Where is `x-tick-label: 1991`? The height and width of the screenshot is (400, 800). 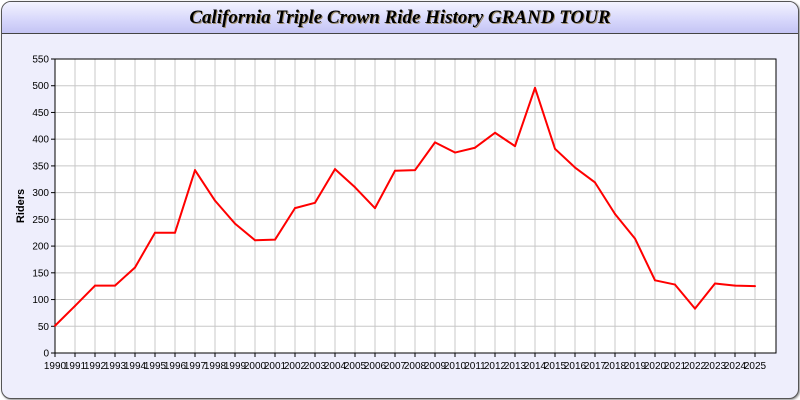
x-tick-label: 1991 is located at coordinates (75, 366).